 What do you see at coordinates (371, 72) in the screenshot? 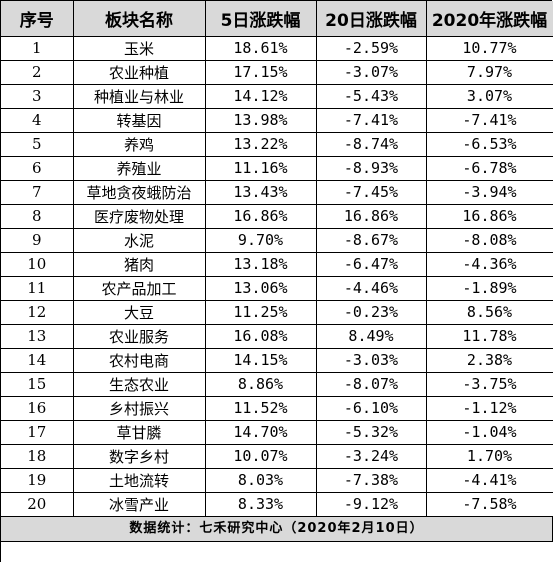
I see `cell-20day-change: -3.07%` at bounding box center [371, 72].